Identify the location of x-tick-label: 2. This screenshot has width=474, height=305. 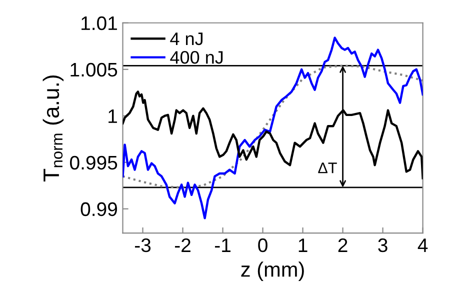
(343, 245).